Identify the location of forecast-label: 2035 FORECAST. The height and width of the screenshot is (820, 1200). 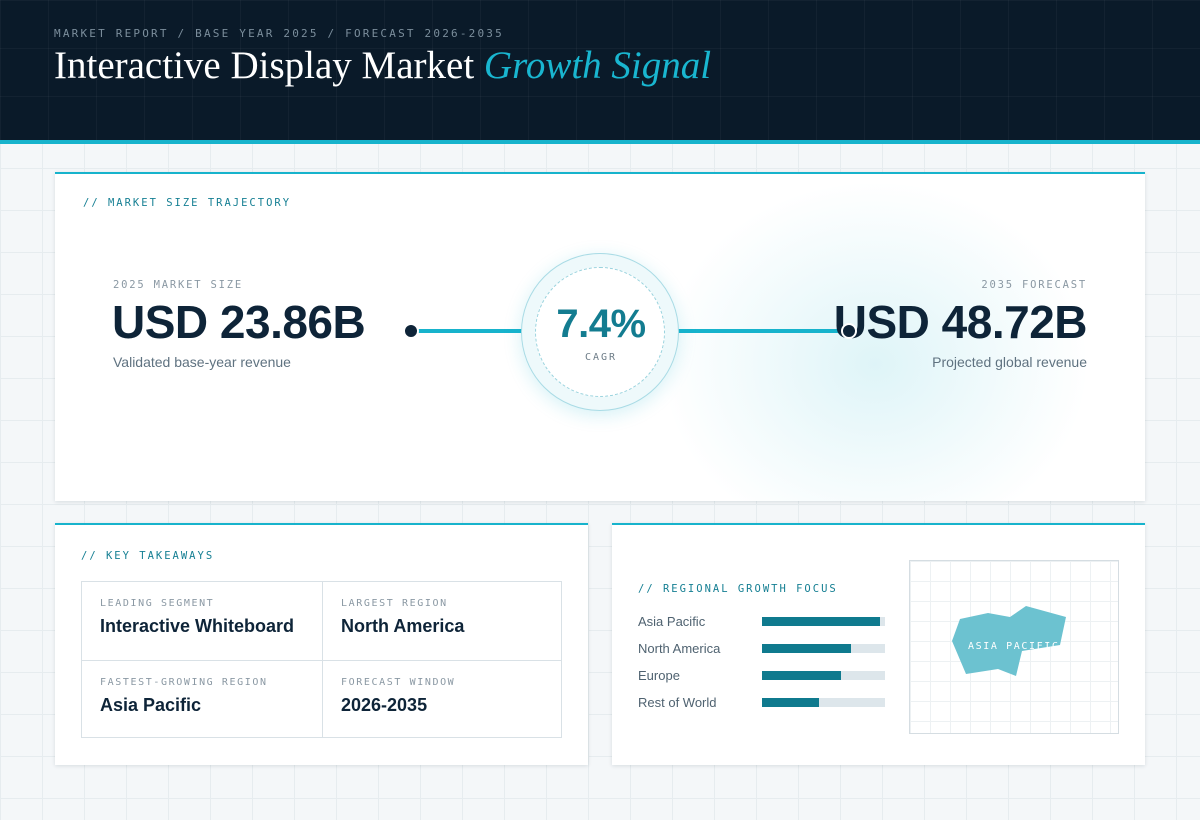
(1034, 285).